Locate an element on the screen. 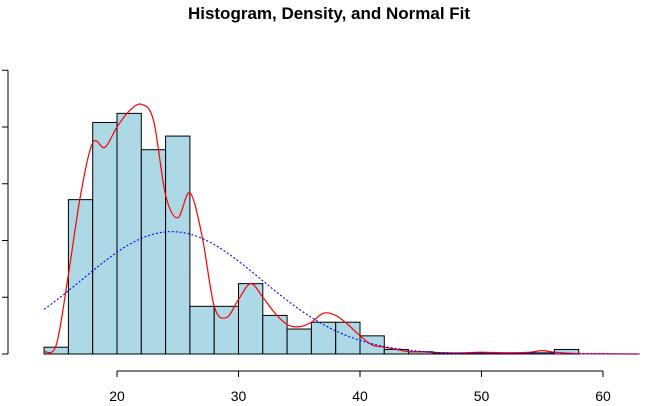 The width and height of the screenshot is (658, 406). chart-title: Histogram, Density, and Normal Fit is located at coordinates (329, 13).